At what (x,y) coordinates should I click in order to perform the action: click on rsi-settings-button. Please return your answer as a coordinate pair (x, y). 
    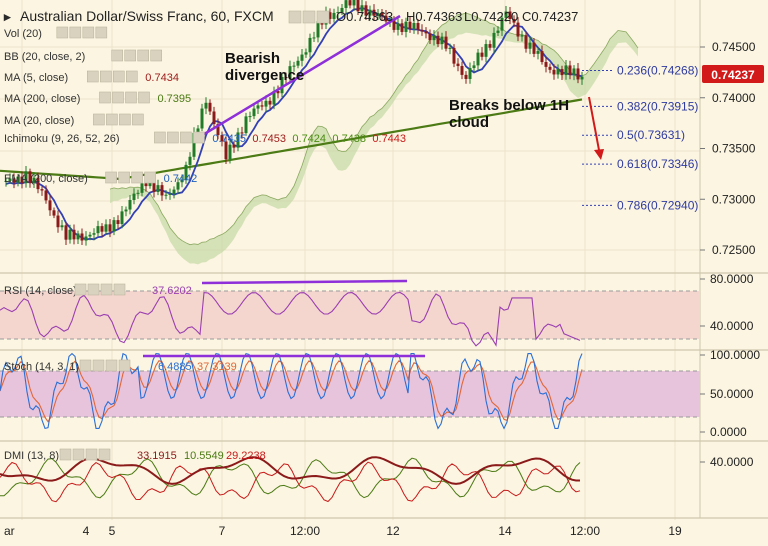
    Looking at the image, I should click on (93, 289).